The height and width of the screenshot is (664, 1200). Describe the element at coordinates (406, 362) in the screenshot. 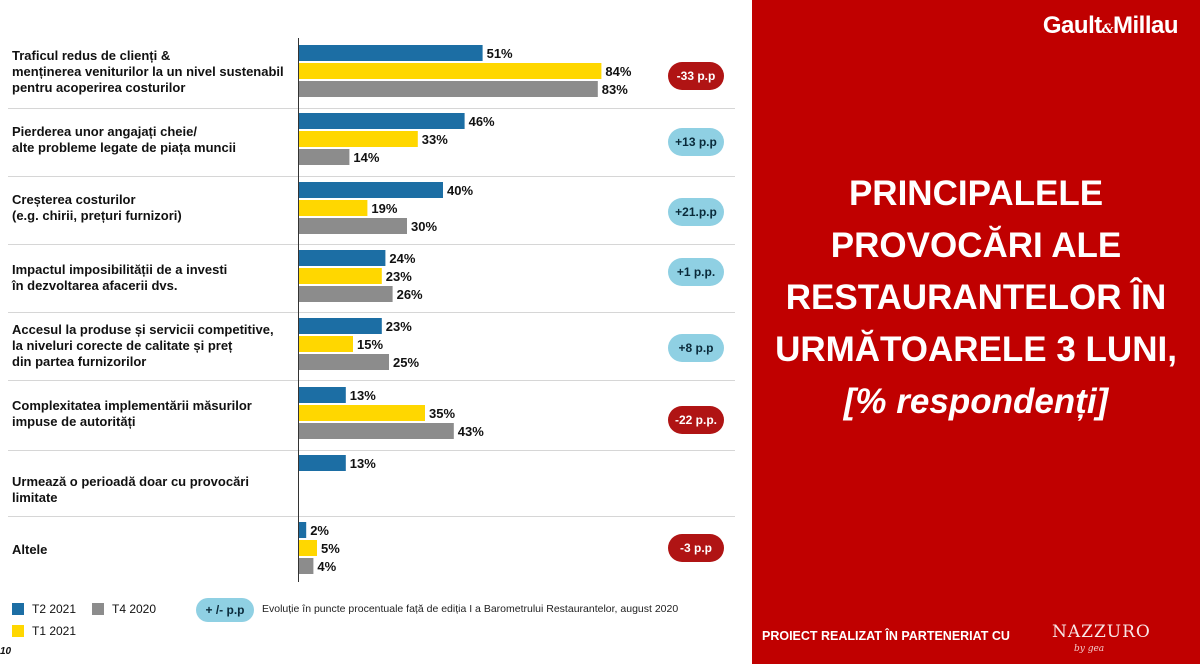

I see `bar-value-label: 25%` at that location.